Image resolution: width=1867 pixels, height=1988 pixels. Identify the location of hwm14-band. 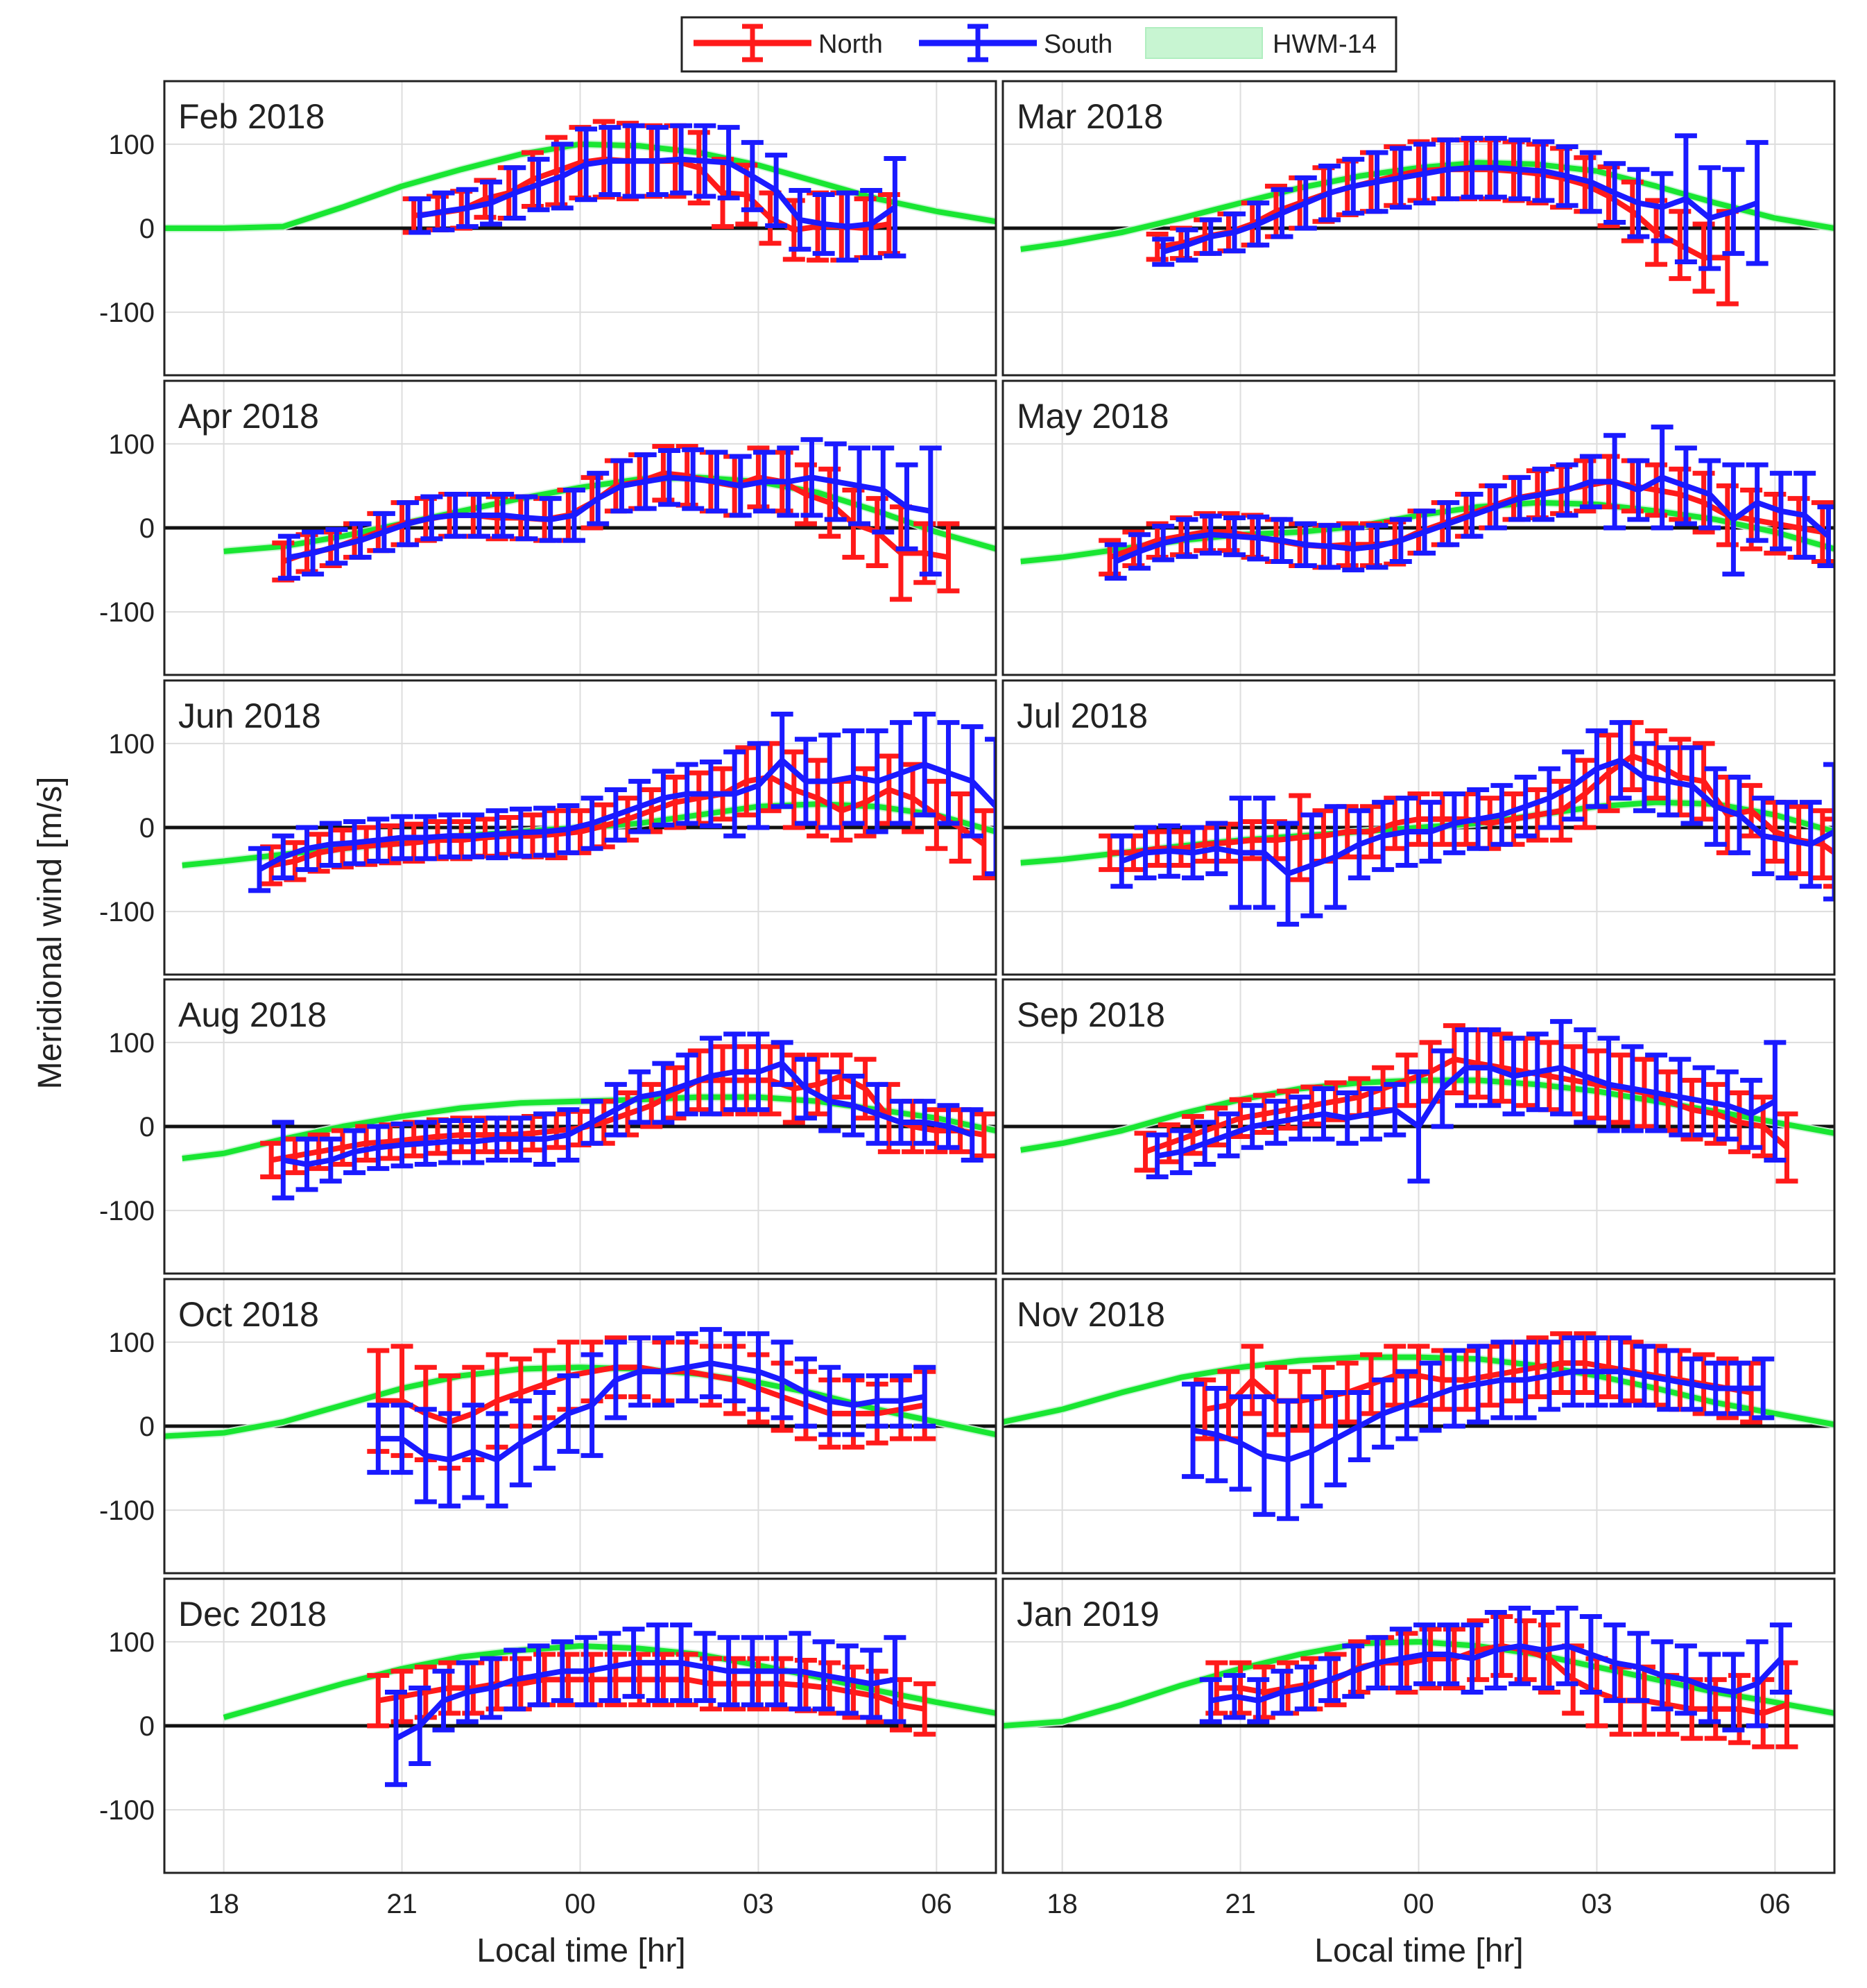
(609, 1681).